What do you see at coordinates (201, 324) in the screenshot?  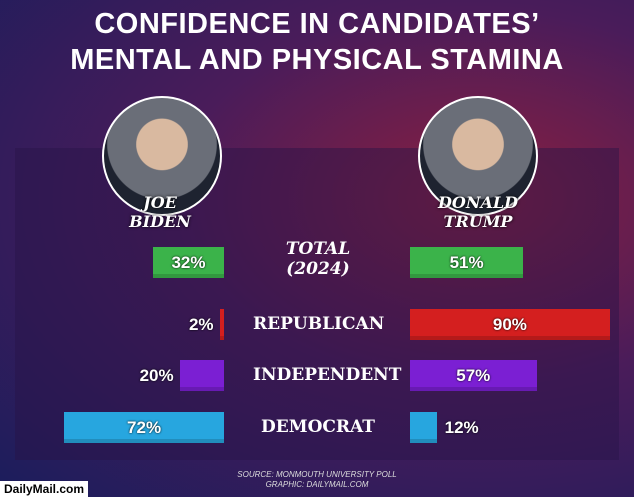 I see `value-label: 2%` at bounding box center [201, 324].